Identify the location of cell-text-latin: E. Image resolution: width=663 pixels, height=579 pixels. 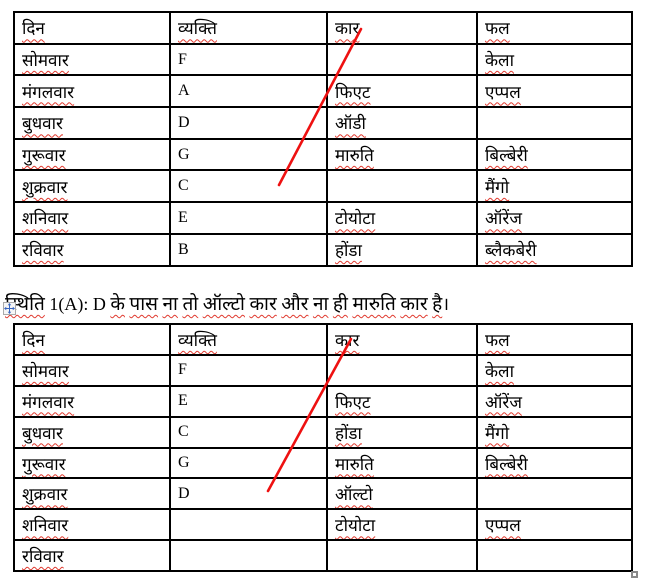
(183, 217).